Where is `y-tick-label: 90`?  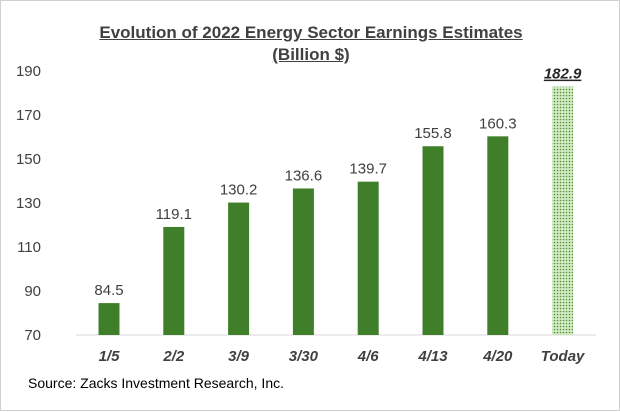 y-tick-label: 90 is located at coordinates (32, 291).